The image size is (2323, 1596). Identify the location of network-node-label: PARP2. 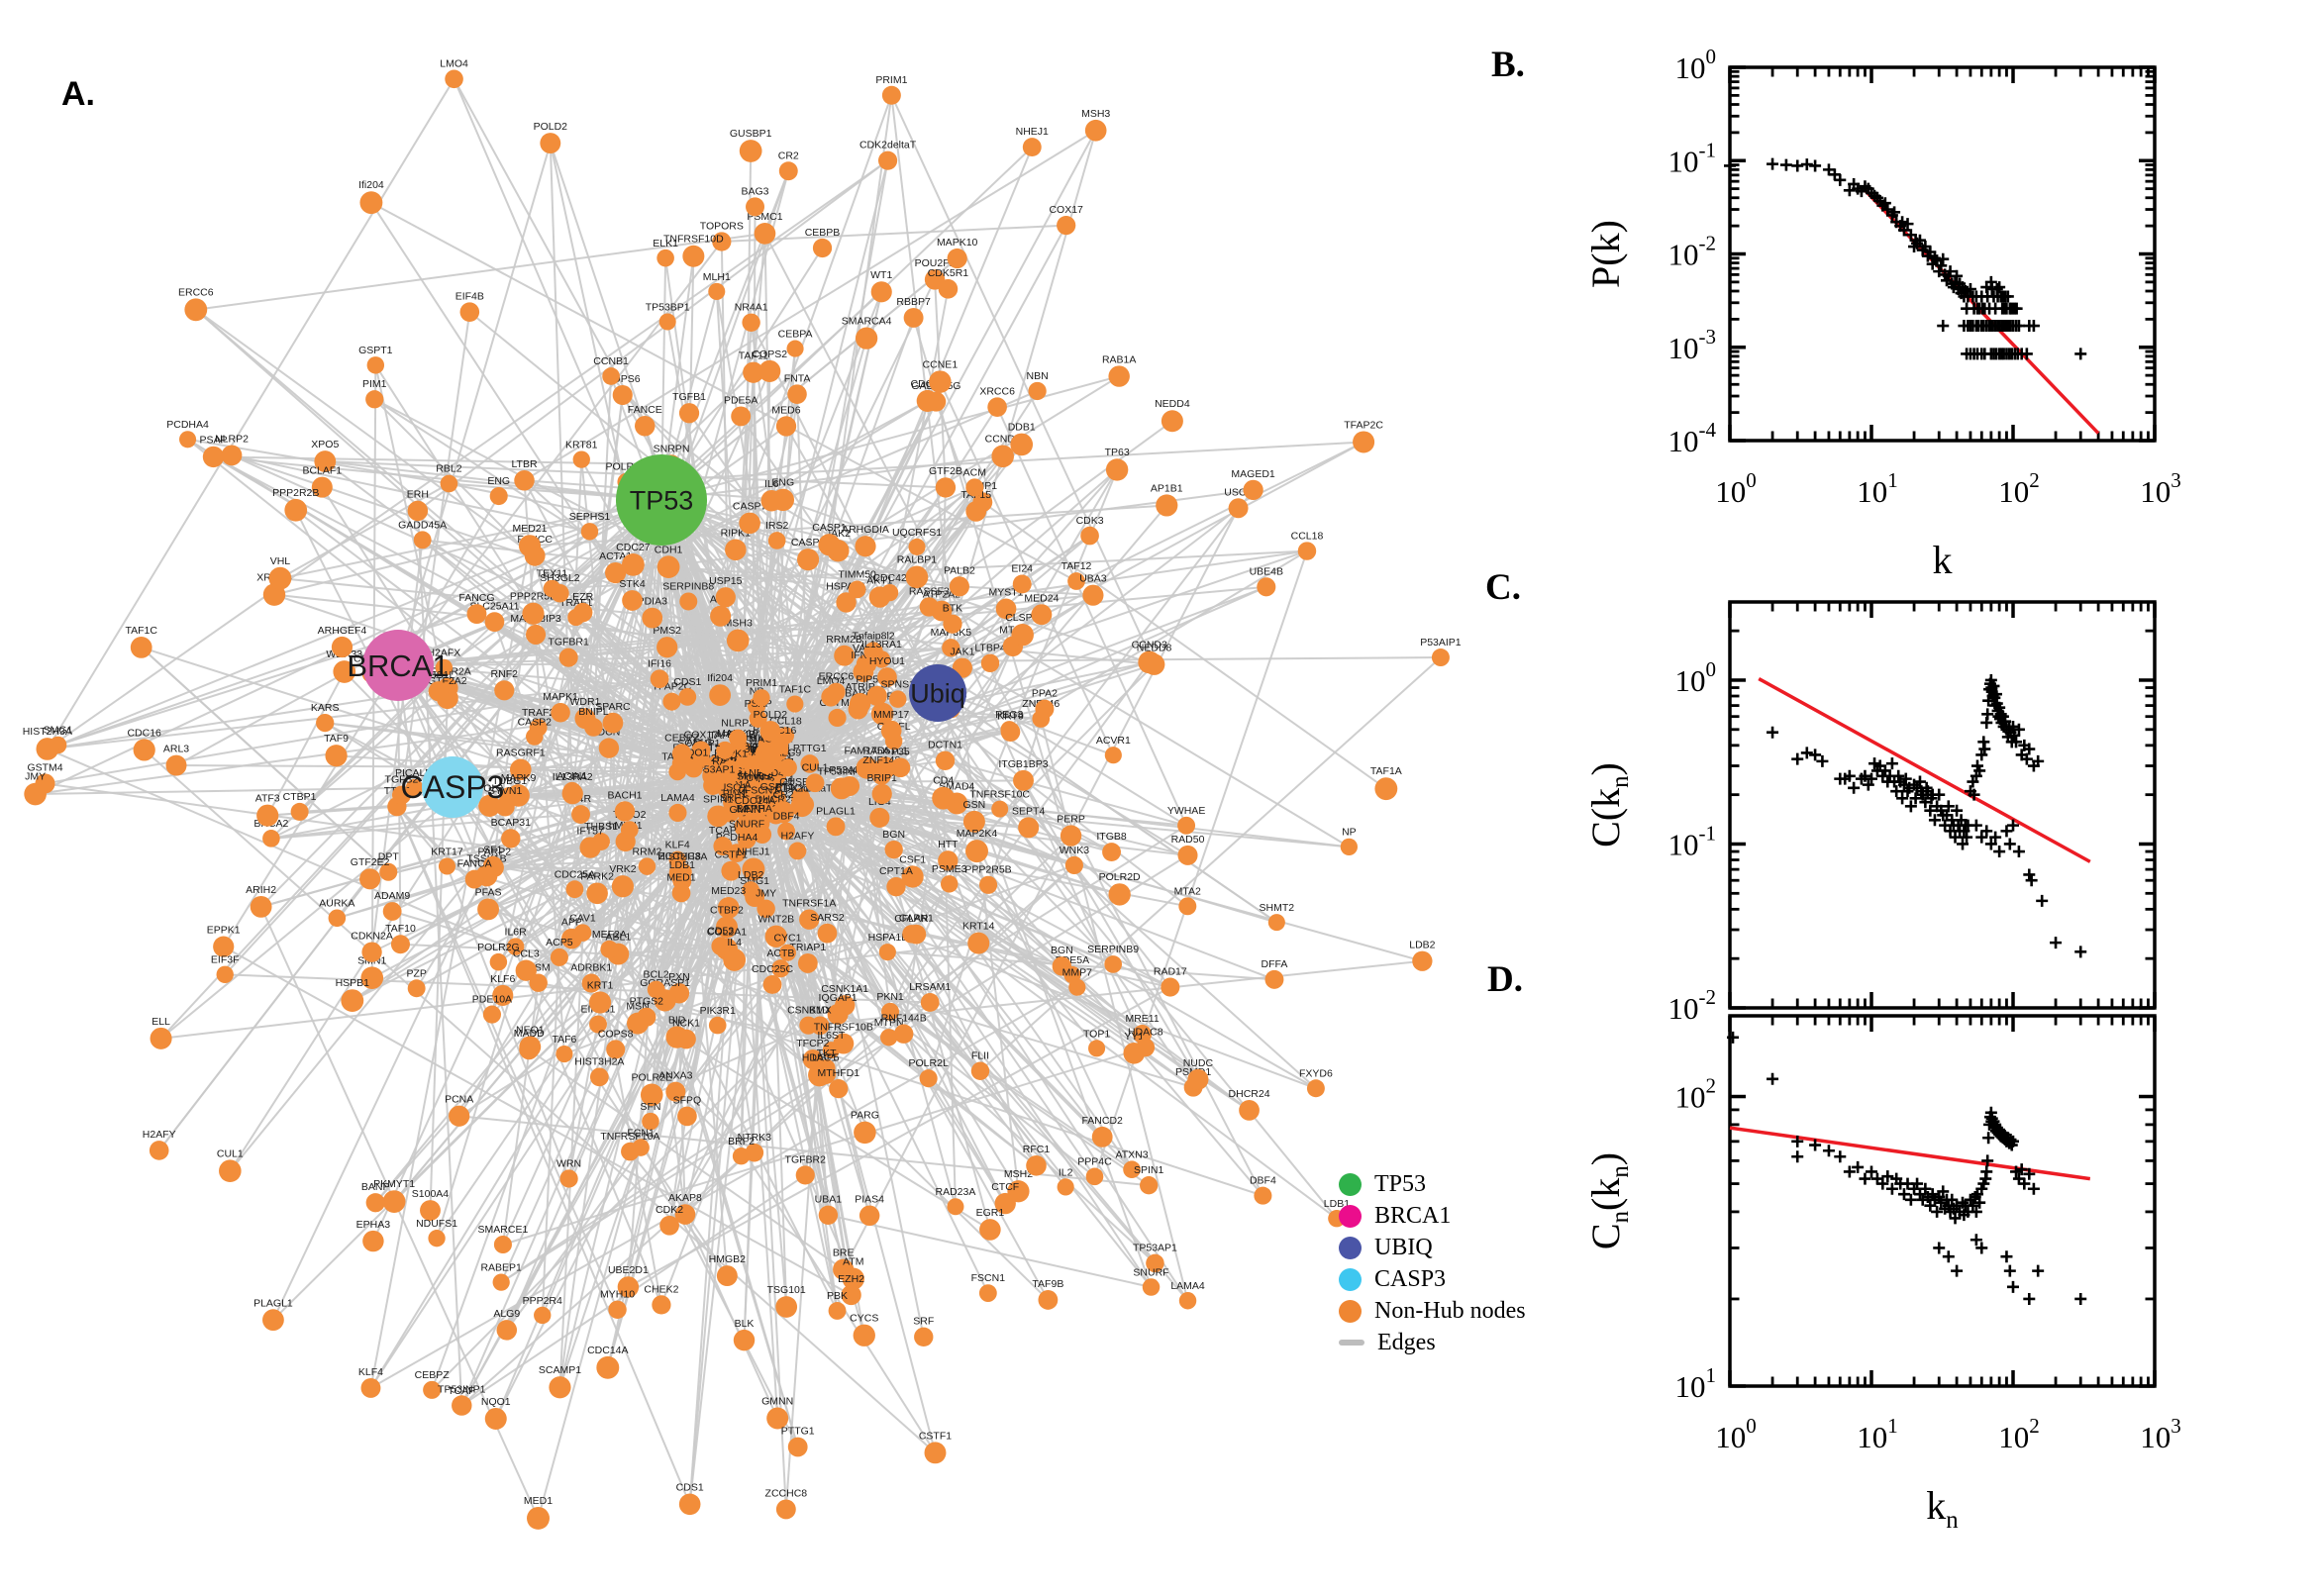
(494, 852).